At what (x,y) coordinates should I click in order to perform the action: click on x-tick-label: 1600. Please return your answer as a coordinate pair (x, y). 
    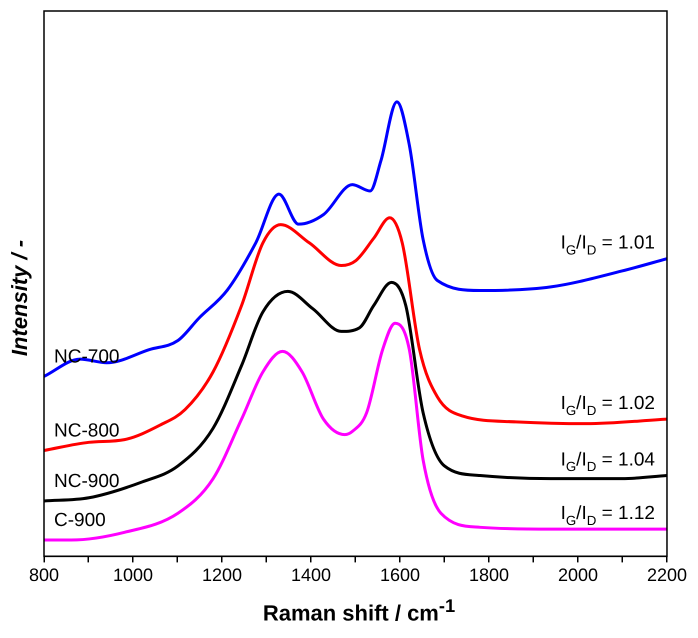
    Looking at the image, I should click on (400, 575).